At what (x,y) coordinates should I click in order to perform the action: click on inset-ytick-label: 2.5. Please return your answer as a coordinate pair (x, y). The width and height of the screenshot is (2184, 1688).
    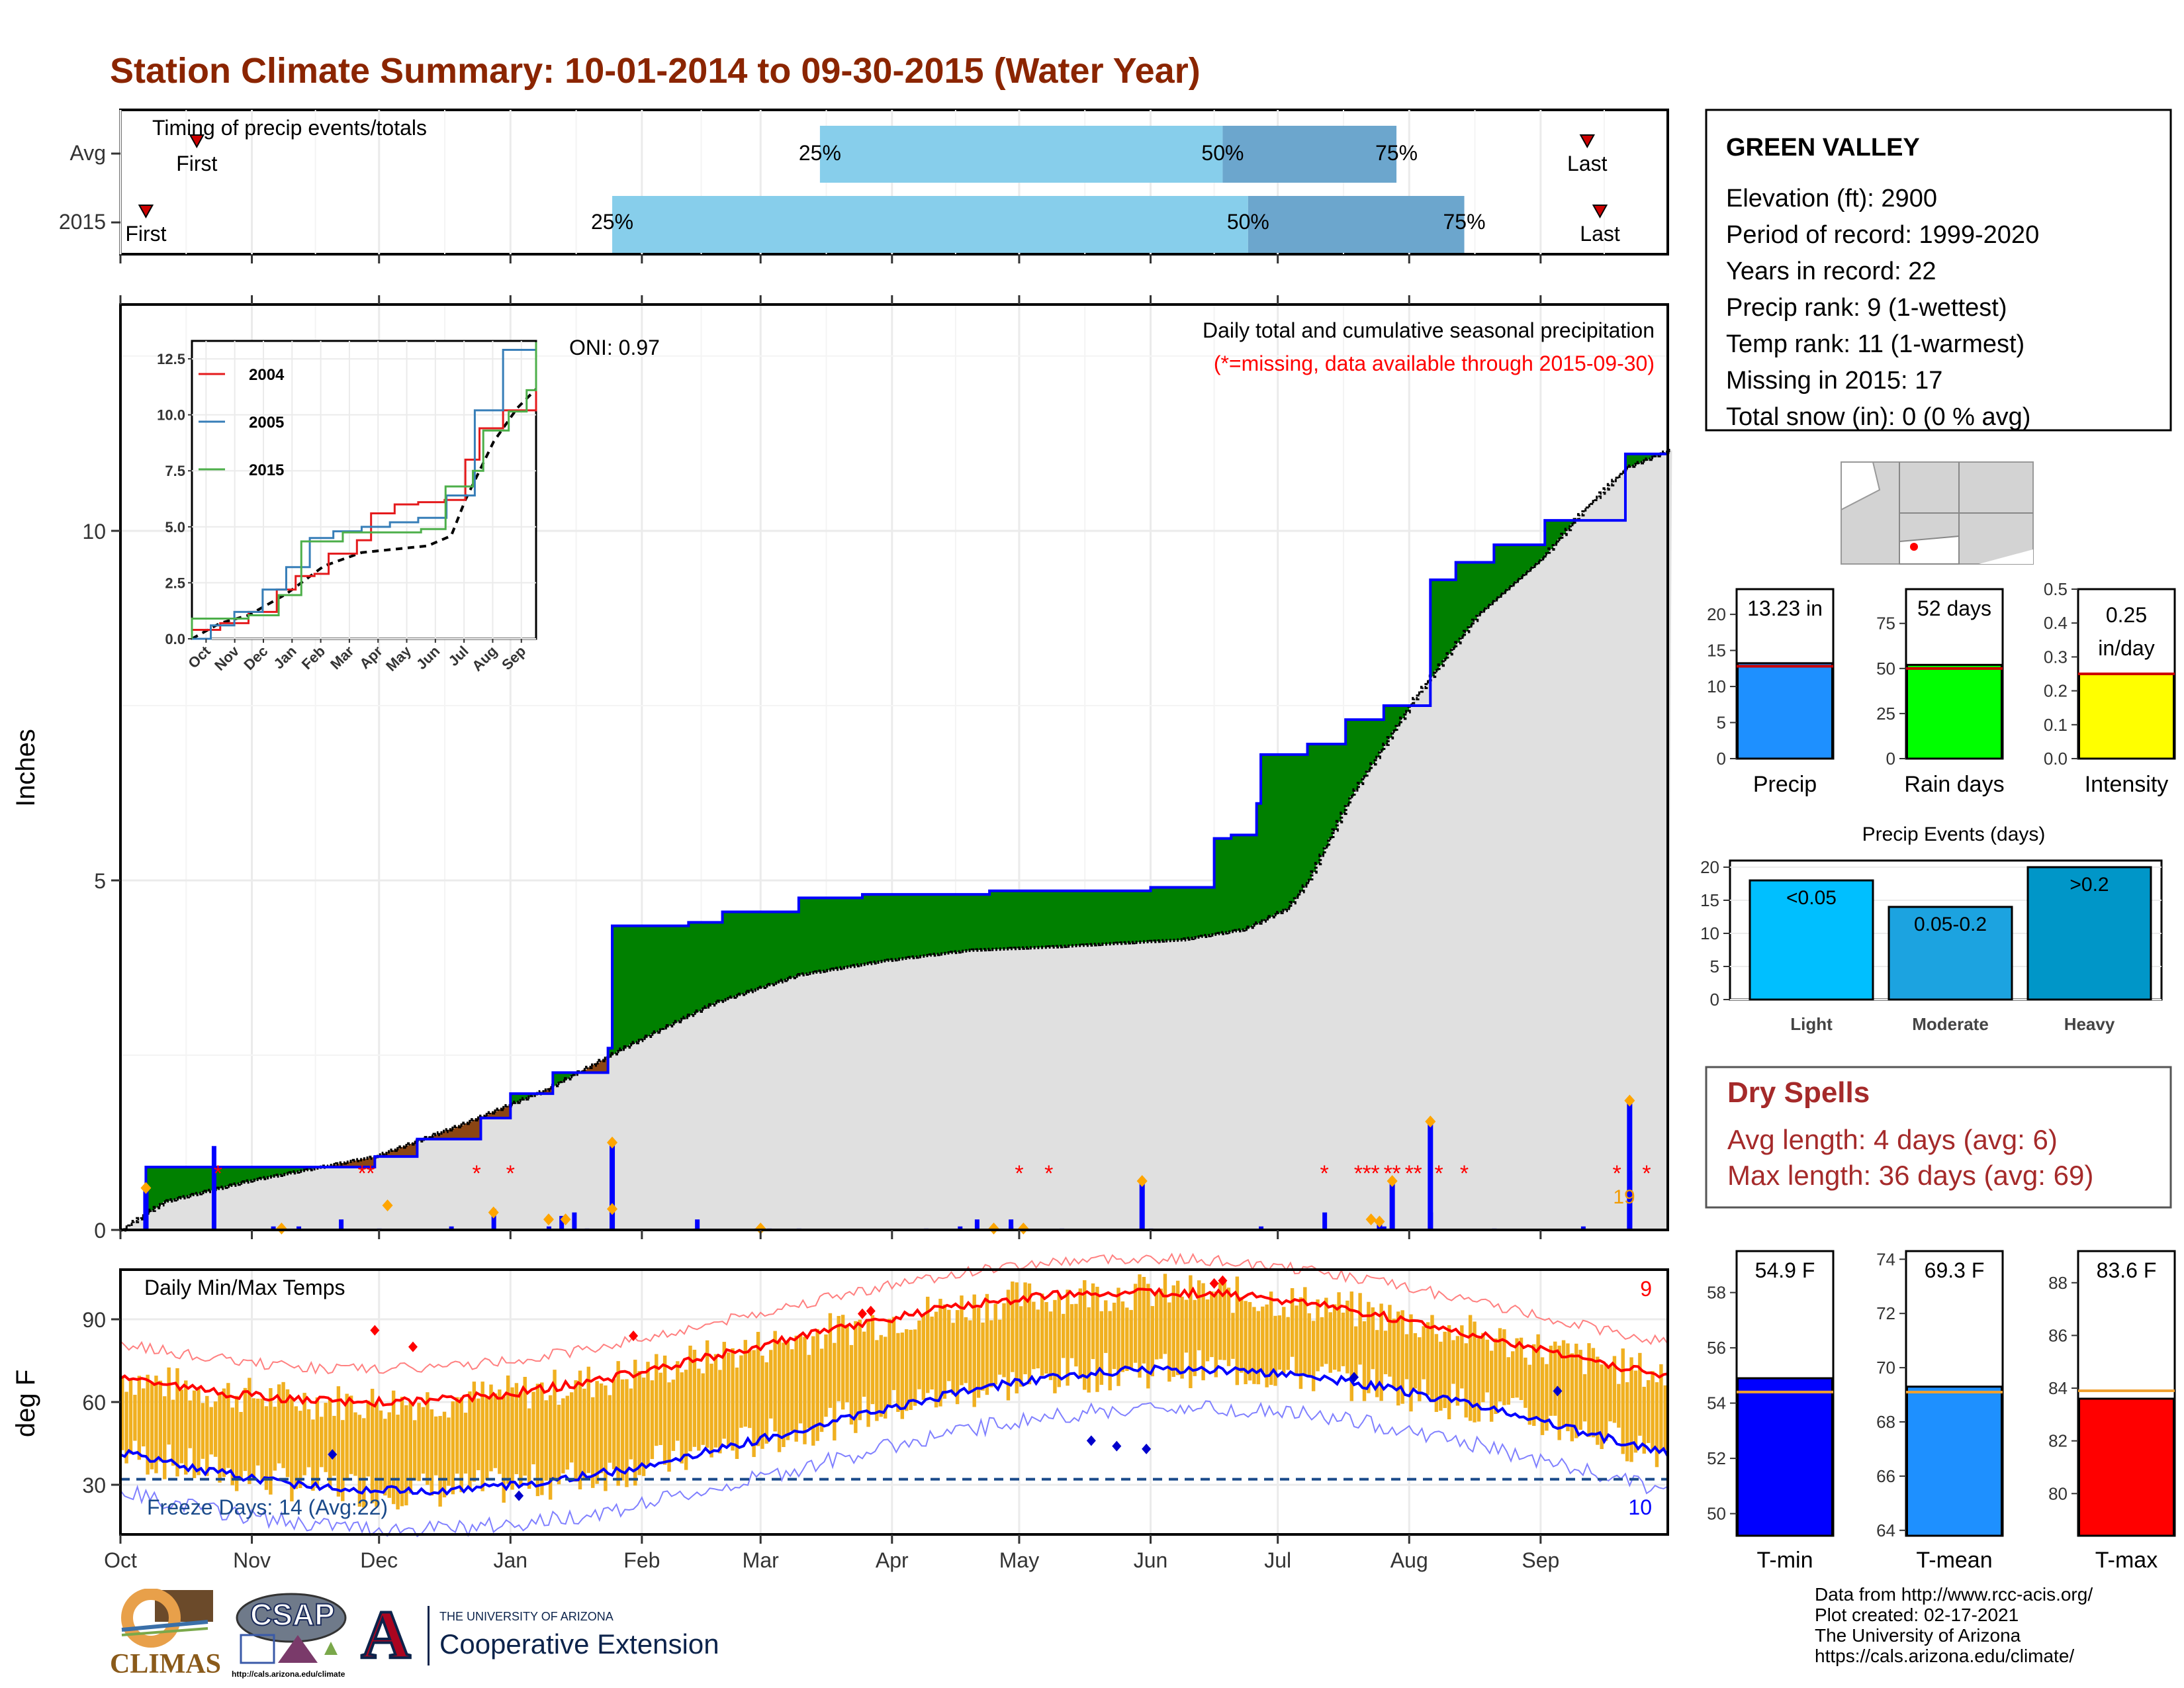
    Looking at the image, I should click on (175, 583).